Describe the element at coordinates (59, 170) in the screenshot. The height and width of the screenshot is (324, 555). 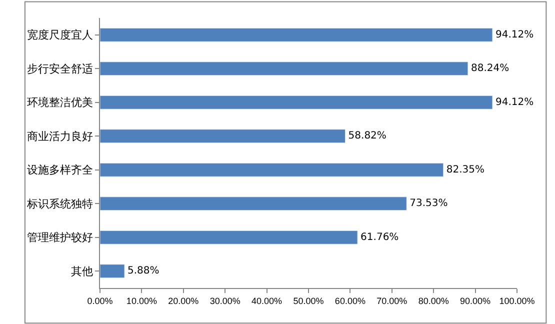
I see `y-tick-label: 设施多样齐全` at that location.